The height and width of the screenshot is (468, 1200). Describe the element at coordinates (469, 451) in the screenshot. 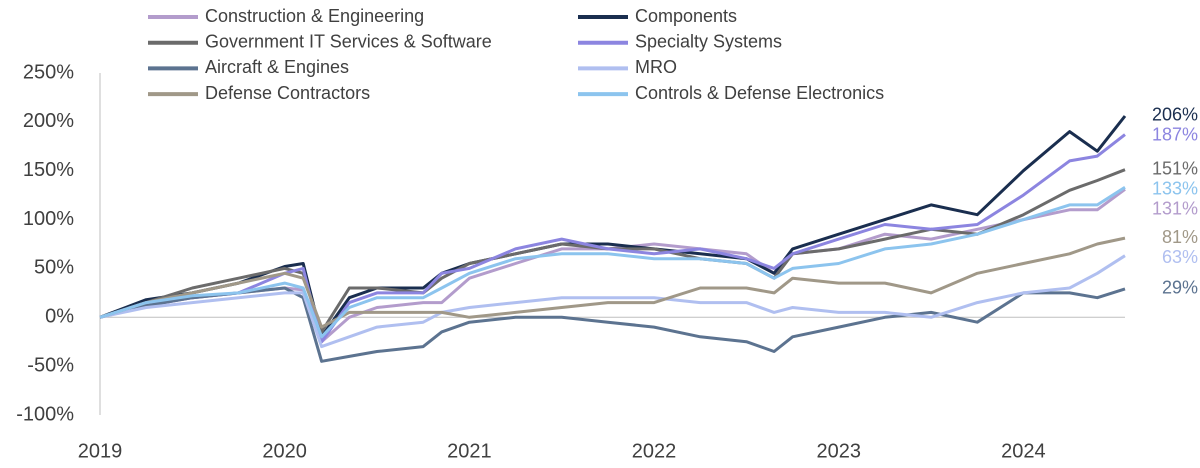

I see `x-tick-label: 2021` at that location.